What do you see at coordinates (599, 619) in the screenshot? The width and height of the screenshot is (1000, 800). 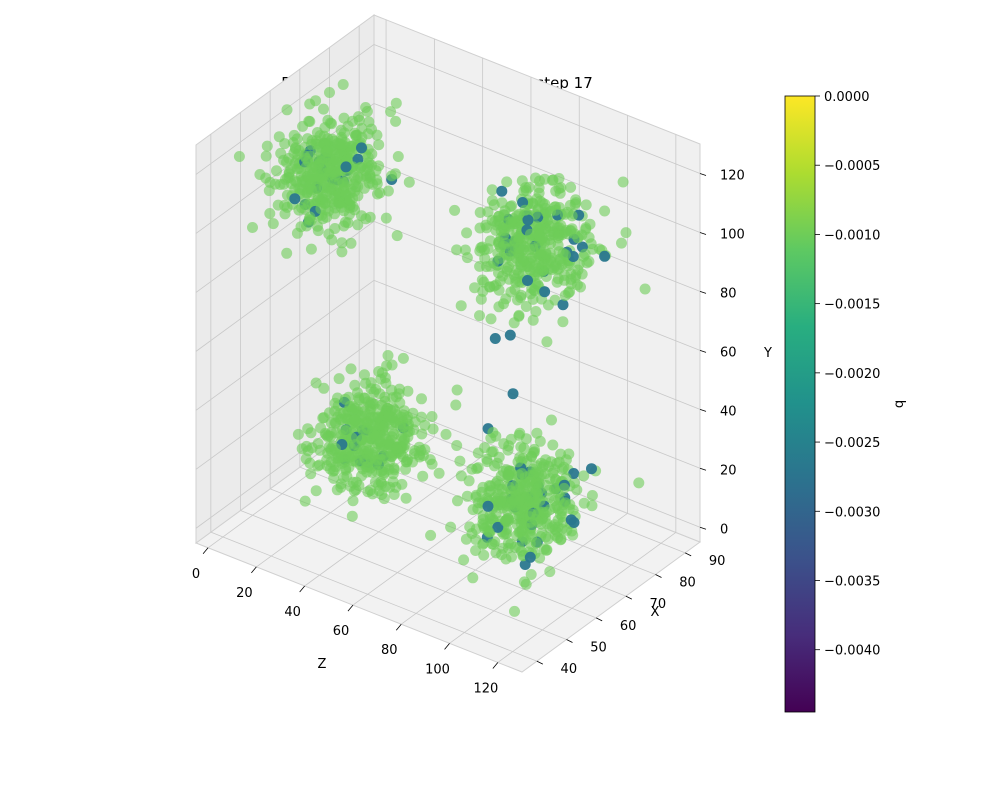 I see `y-tick-mark` at bounding box center [599, 619].